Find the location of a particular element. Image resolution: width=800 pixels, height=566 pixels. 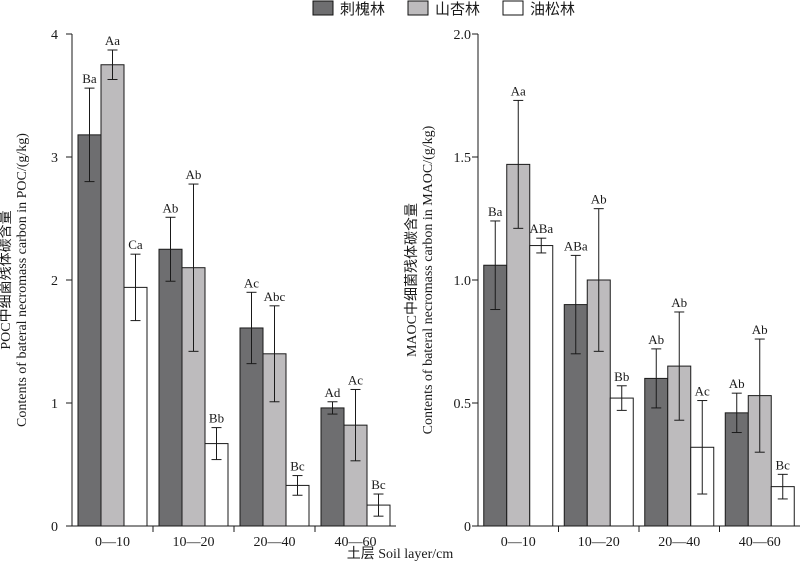

legend: 刺槐林 山杏林 油松林 is located at coordinates (443, 9).